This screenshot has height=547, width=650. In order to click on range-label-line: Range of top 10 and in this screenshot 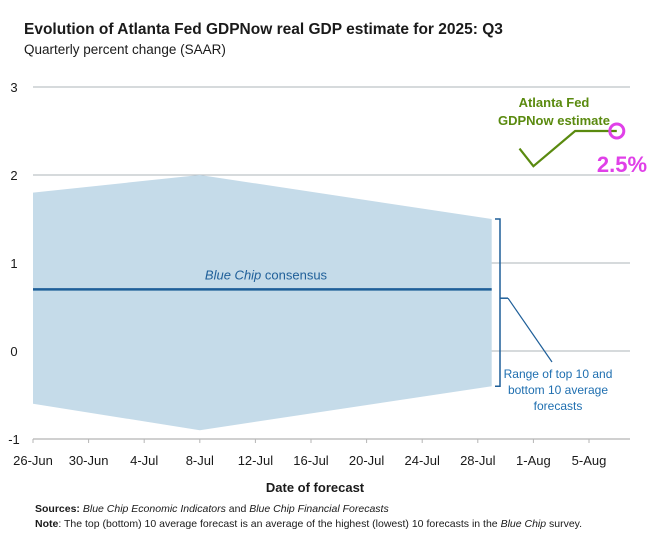, I will do `click(558, 374)`.